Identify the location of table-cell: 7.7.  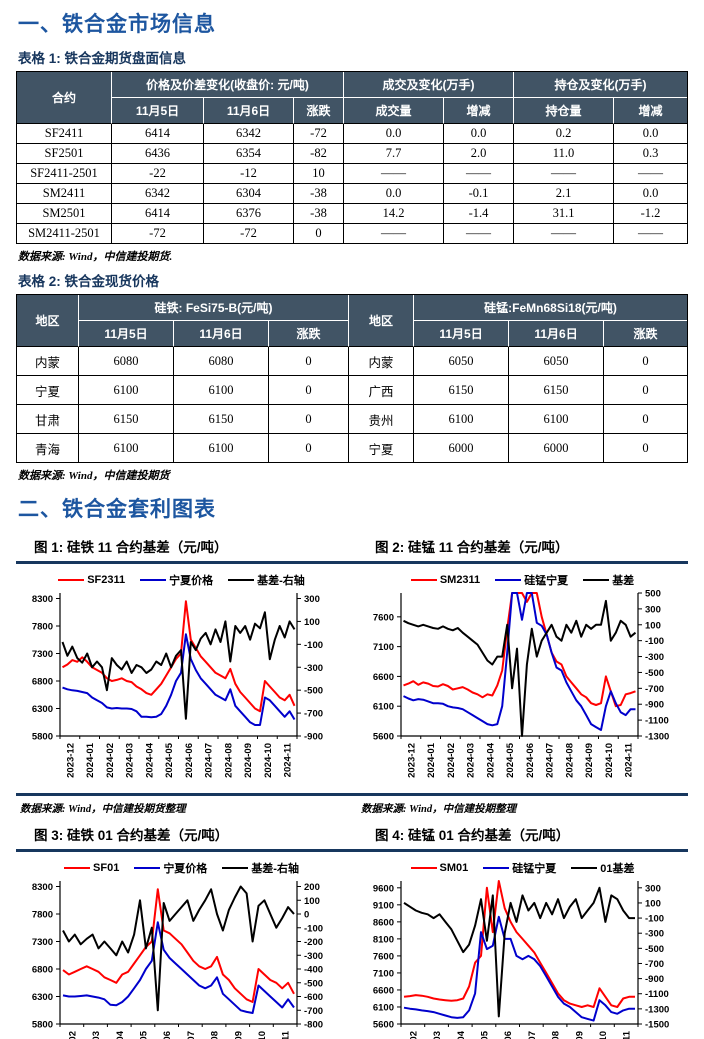
(394, 154).